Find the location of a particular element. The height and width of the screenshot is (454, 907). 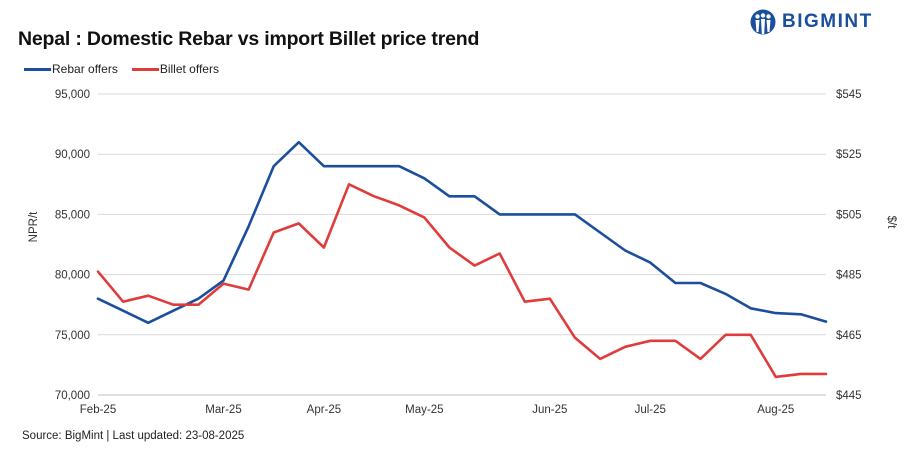

x-tick-label: Aug-25 is located at coordinates (775, 410).